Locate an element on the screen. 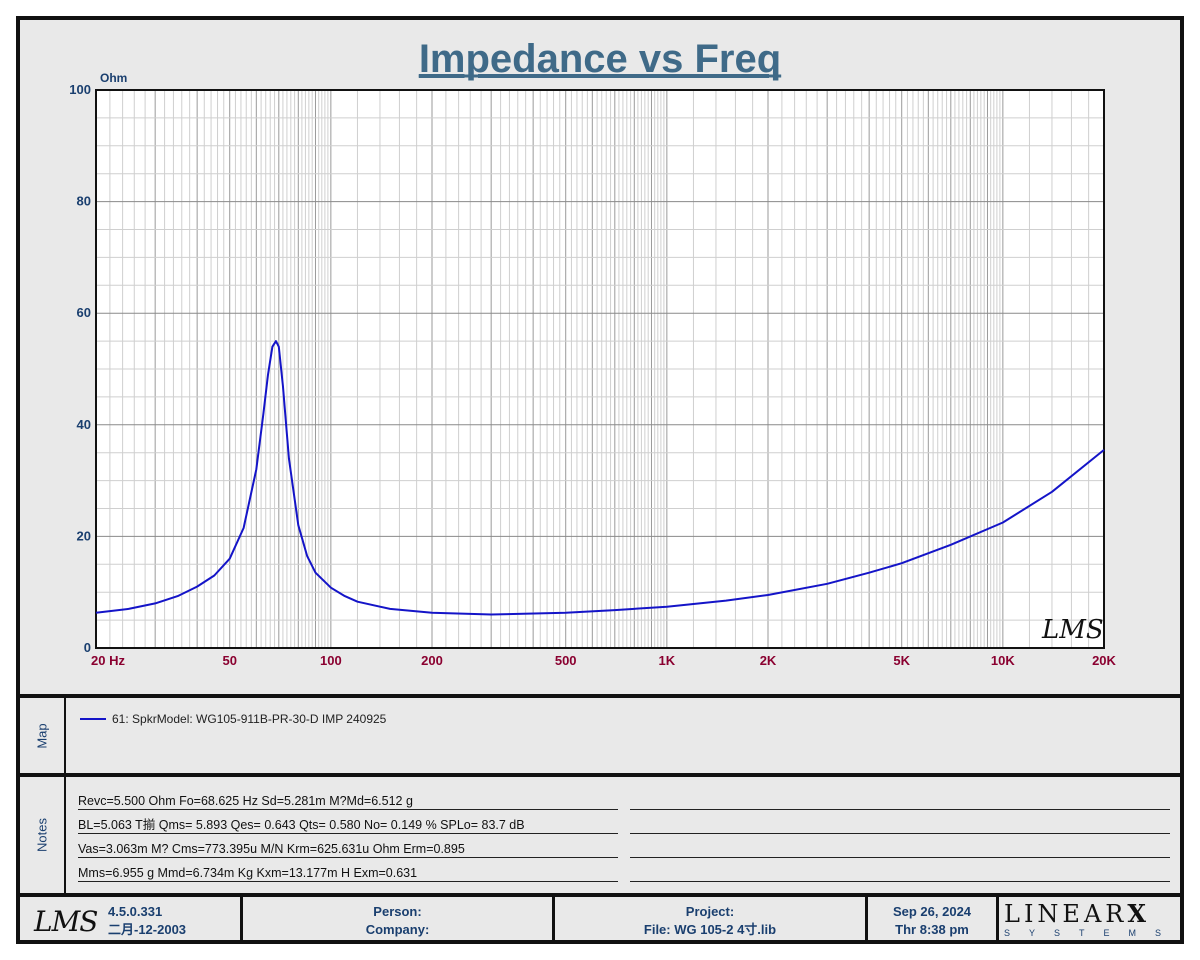 The image size is (1200, 960). map-side-label: Map is located at coordinates (43, 735).